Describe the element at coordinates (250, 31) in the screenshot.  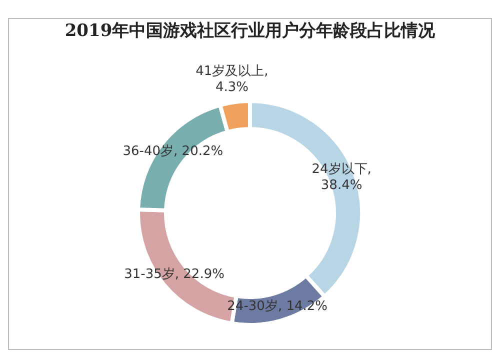
I see `chart-title: 2019年中国游戏社区行业用户分年龄段占比情况` at that location.